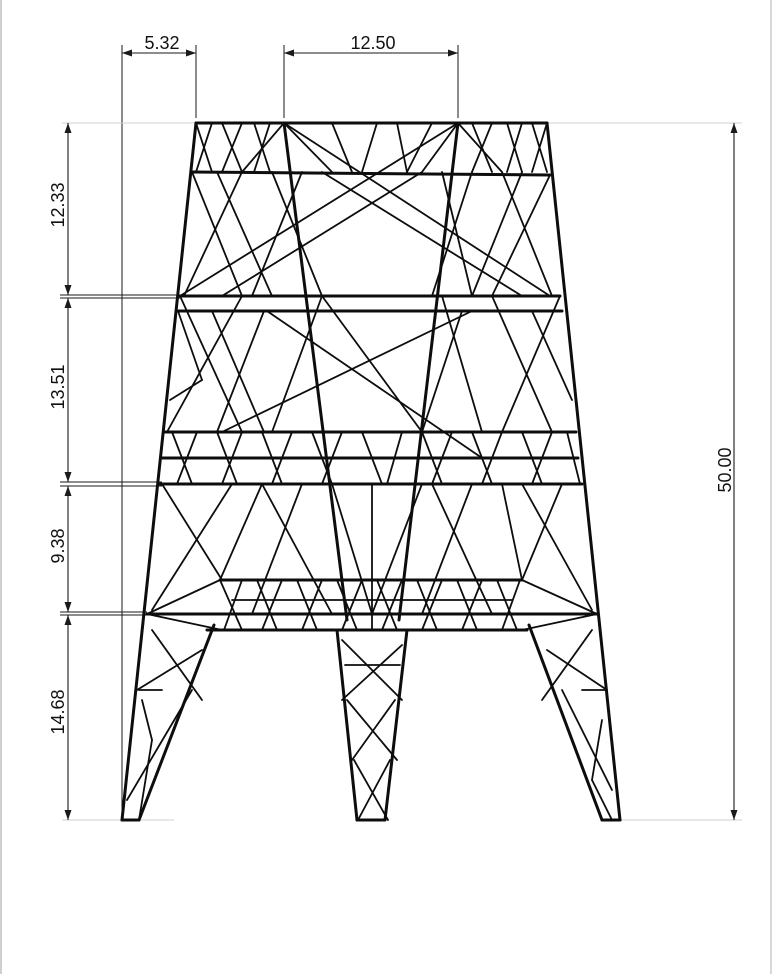  What do you see at coordinates (376, 458) in the screenshot?
I see `tower-bracing-band-lower` at bounding box center [376, 458].